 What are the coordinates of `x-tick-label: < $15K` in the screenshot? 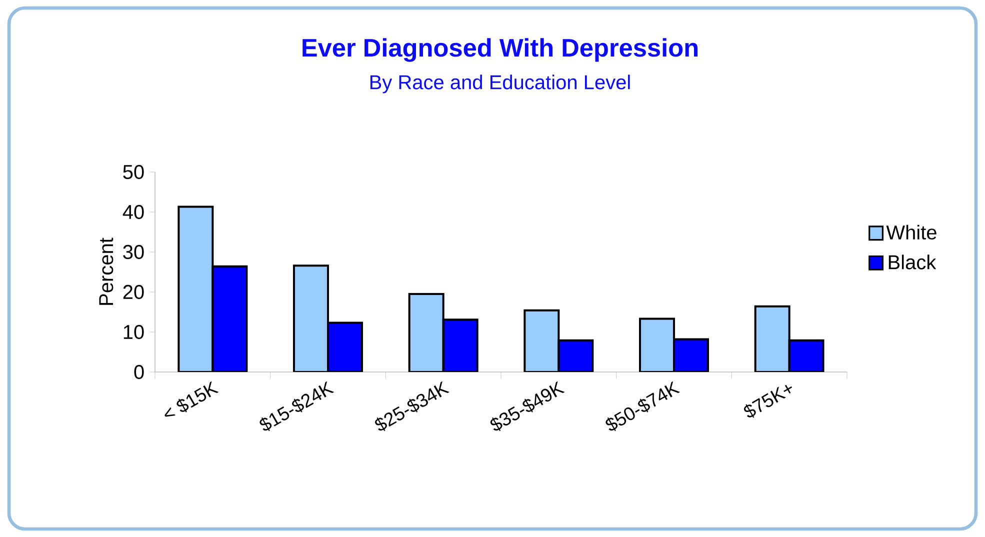 It's located at (191, 399).